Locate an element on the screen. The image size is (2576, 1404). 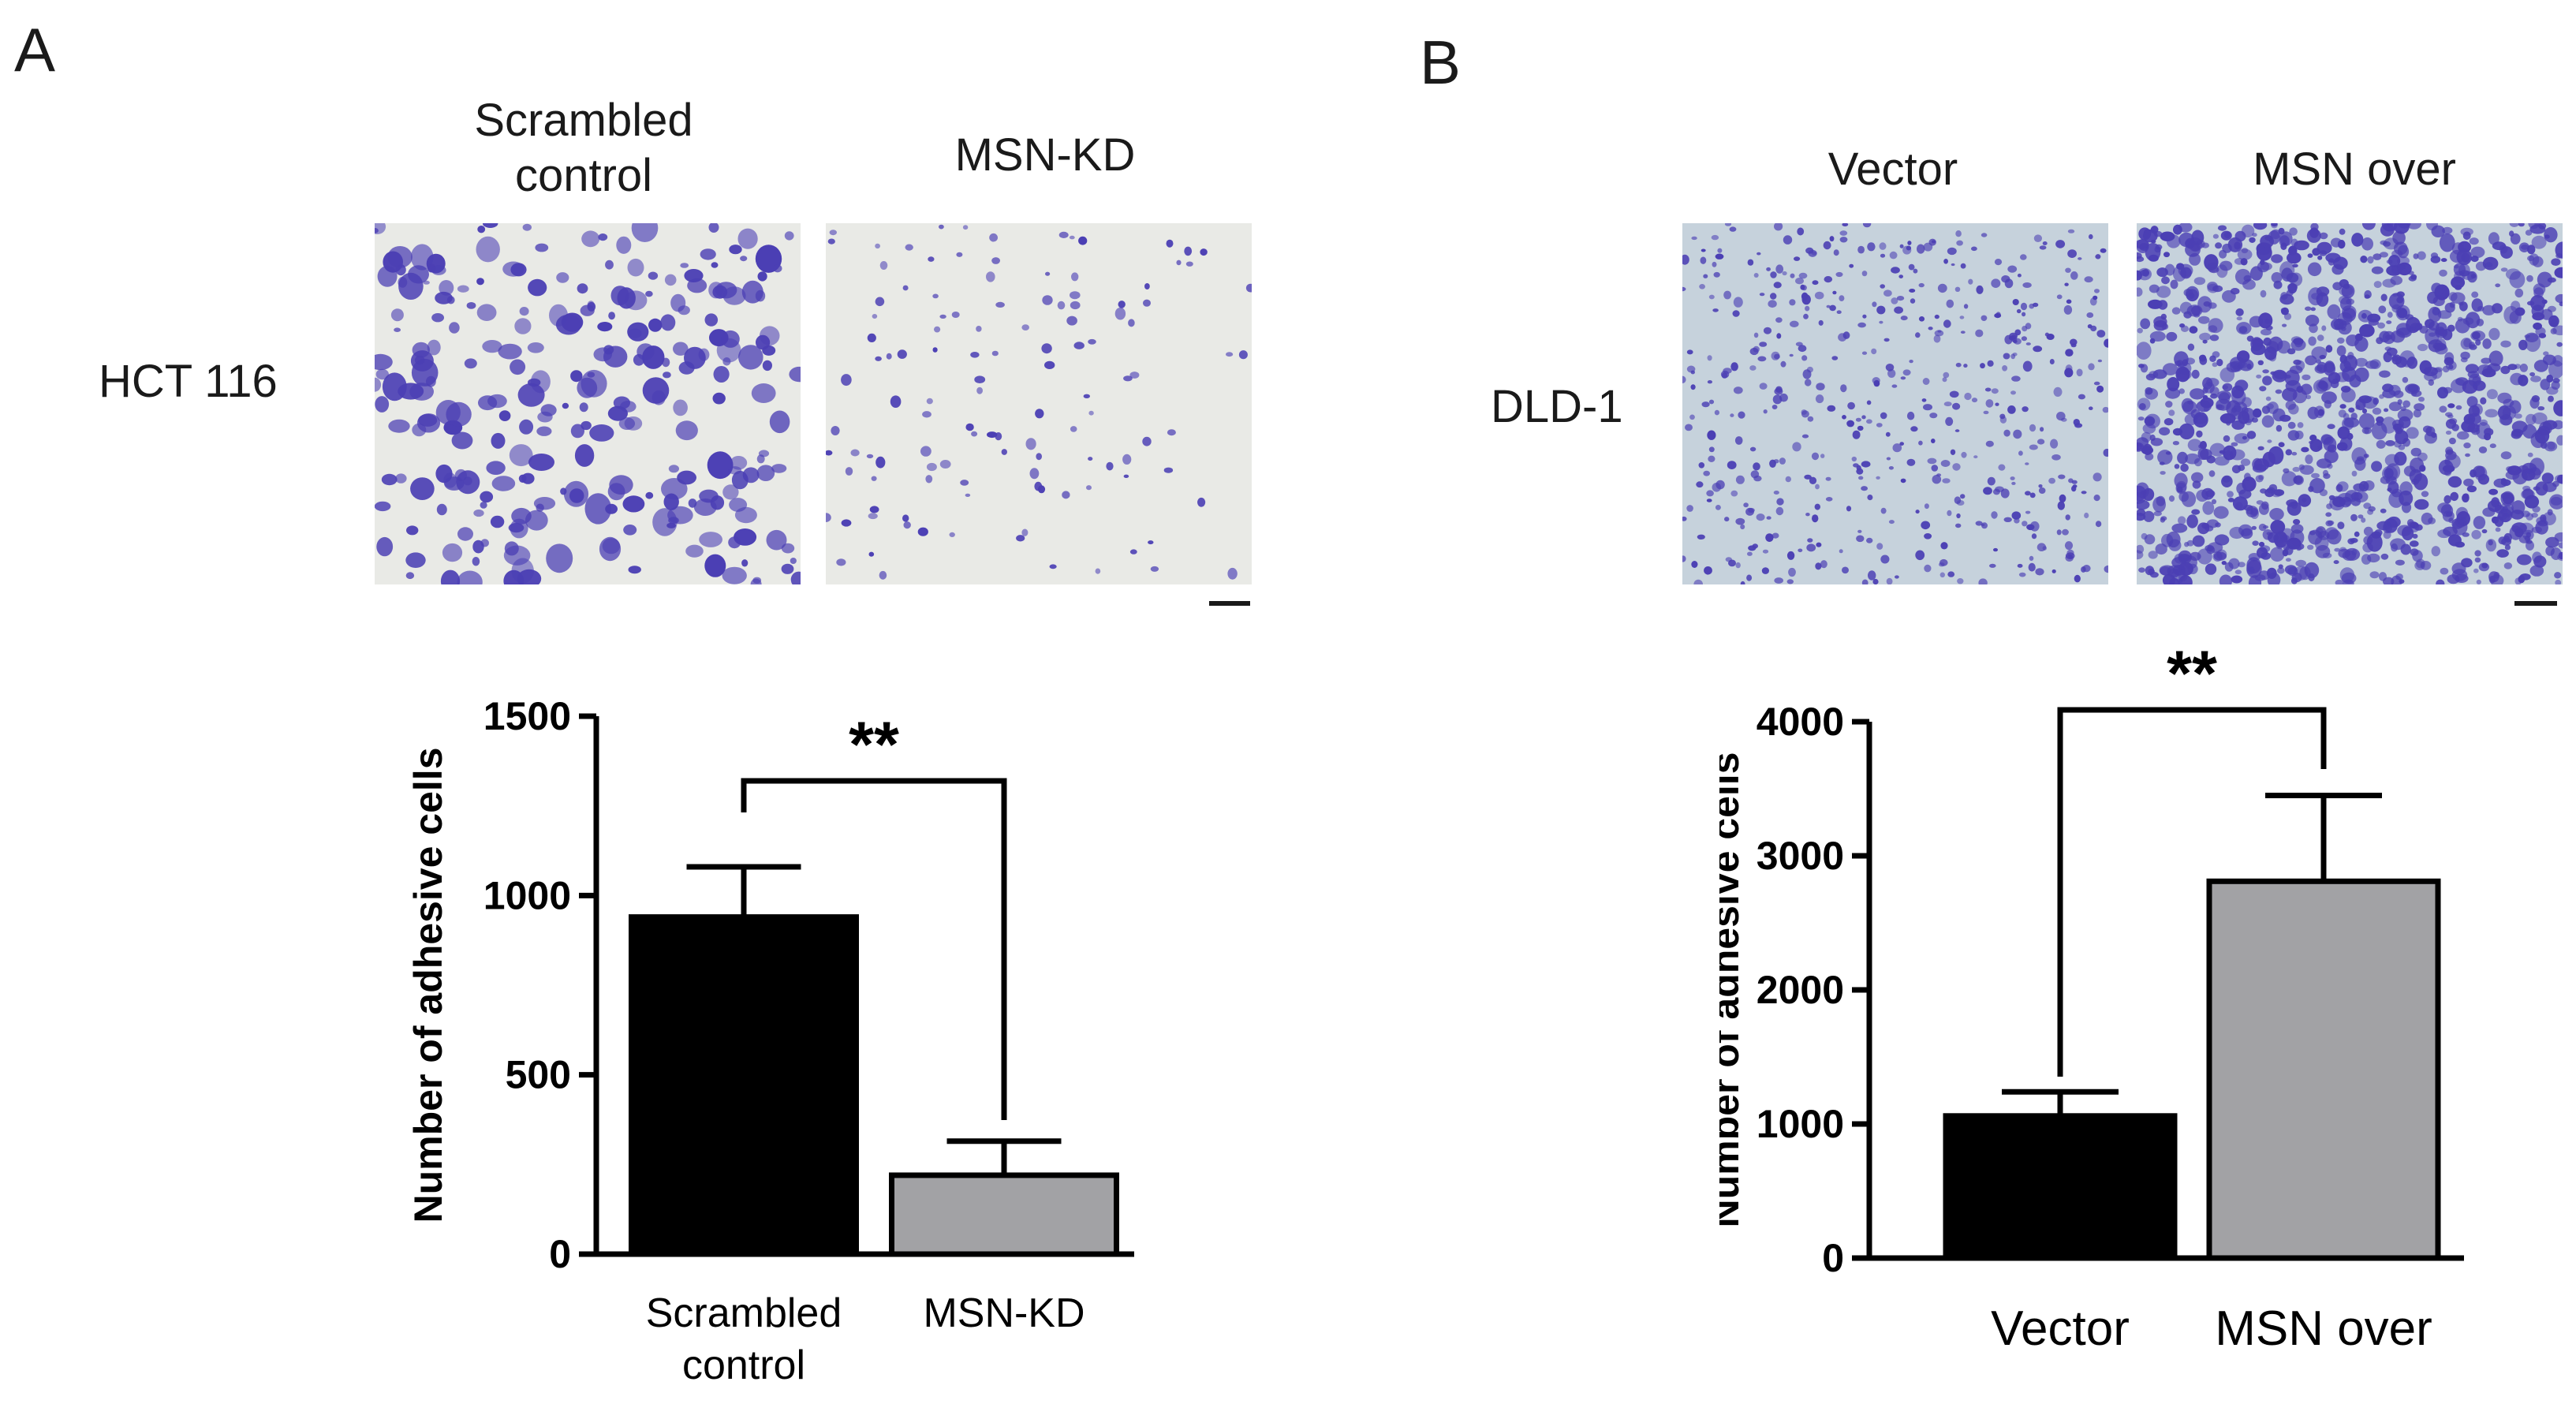
y-tick-label: 2000 is located at coordinates (1800, 990).